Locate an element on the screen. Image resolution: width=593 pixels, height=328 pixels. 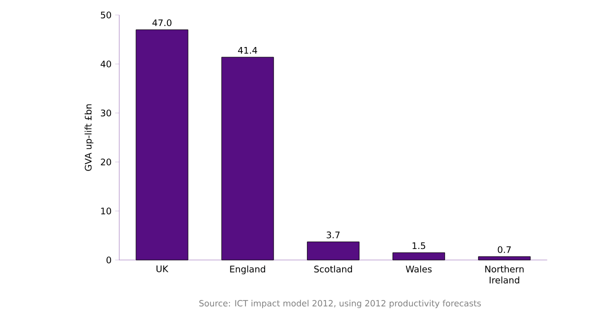
x-tick-label: UK is located at coordinates (162, 269).